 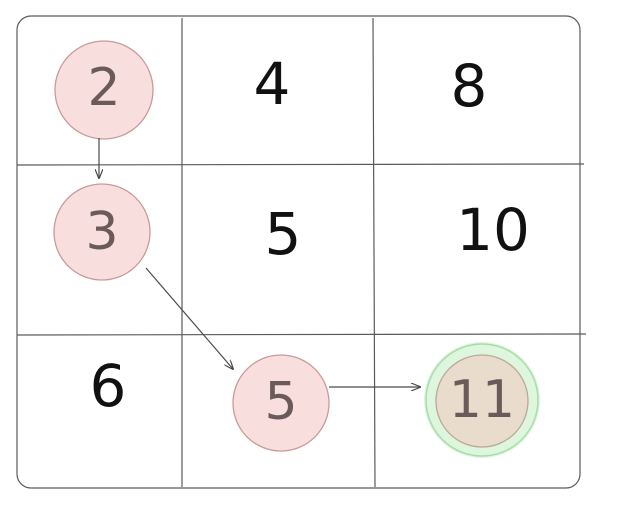 What do you see at coordinates (108, 386) in the screenshot?
I see `cell-r3c1-number: 6` at bounding box center [108, 386].